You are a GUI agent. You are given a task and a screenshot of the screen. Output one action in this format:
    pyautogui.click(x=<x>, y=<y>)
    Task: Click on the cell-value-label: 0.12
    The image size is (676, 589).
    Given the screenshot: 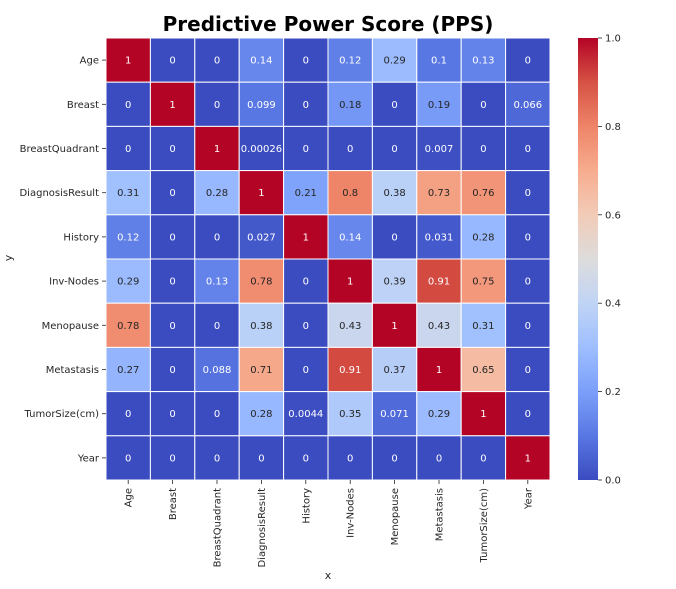 What is the action you would take?
    pyautogui.click(x=128, y=237)
    